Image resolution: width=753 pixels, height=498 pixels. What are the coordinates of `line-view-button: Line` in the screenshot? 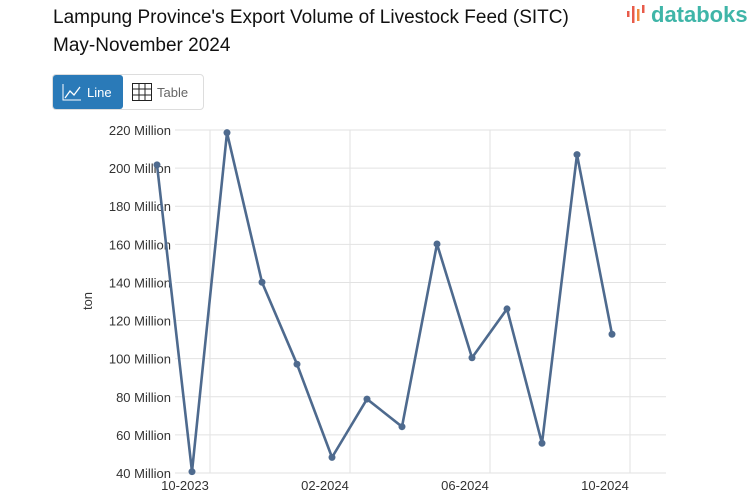 It's located at (88, 92).